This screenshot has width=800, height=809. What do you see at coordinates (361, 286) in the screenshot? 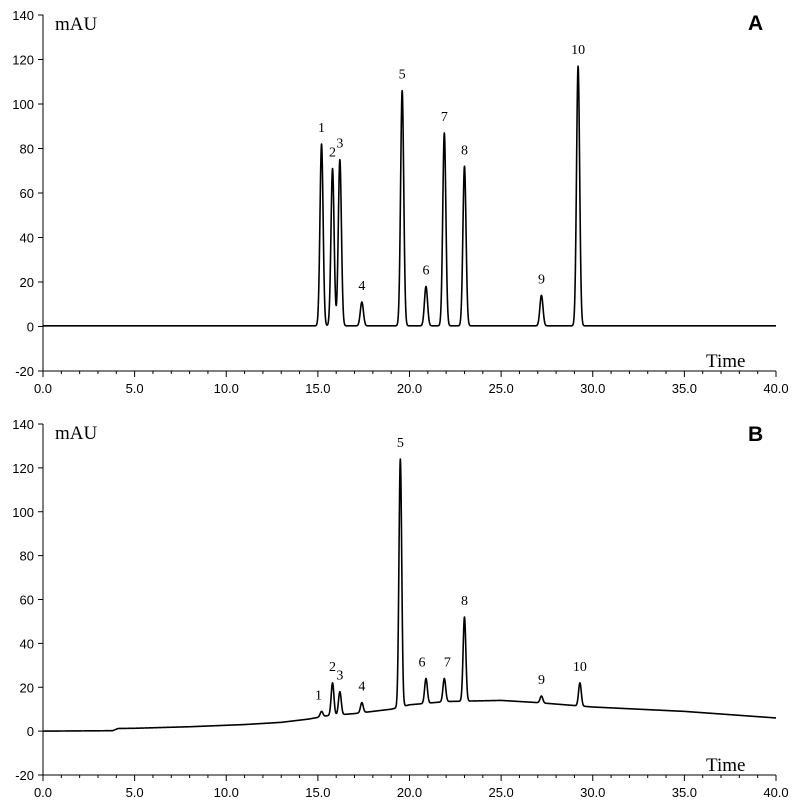
I see `panel-a-peak-label: 4` at bounding box center [361, 286].